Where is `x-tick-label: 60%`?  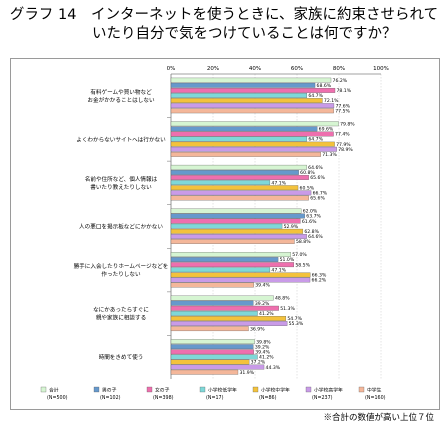 x-tick-label: 60% is located at coordinates (297, 69).